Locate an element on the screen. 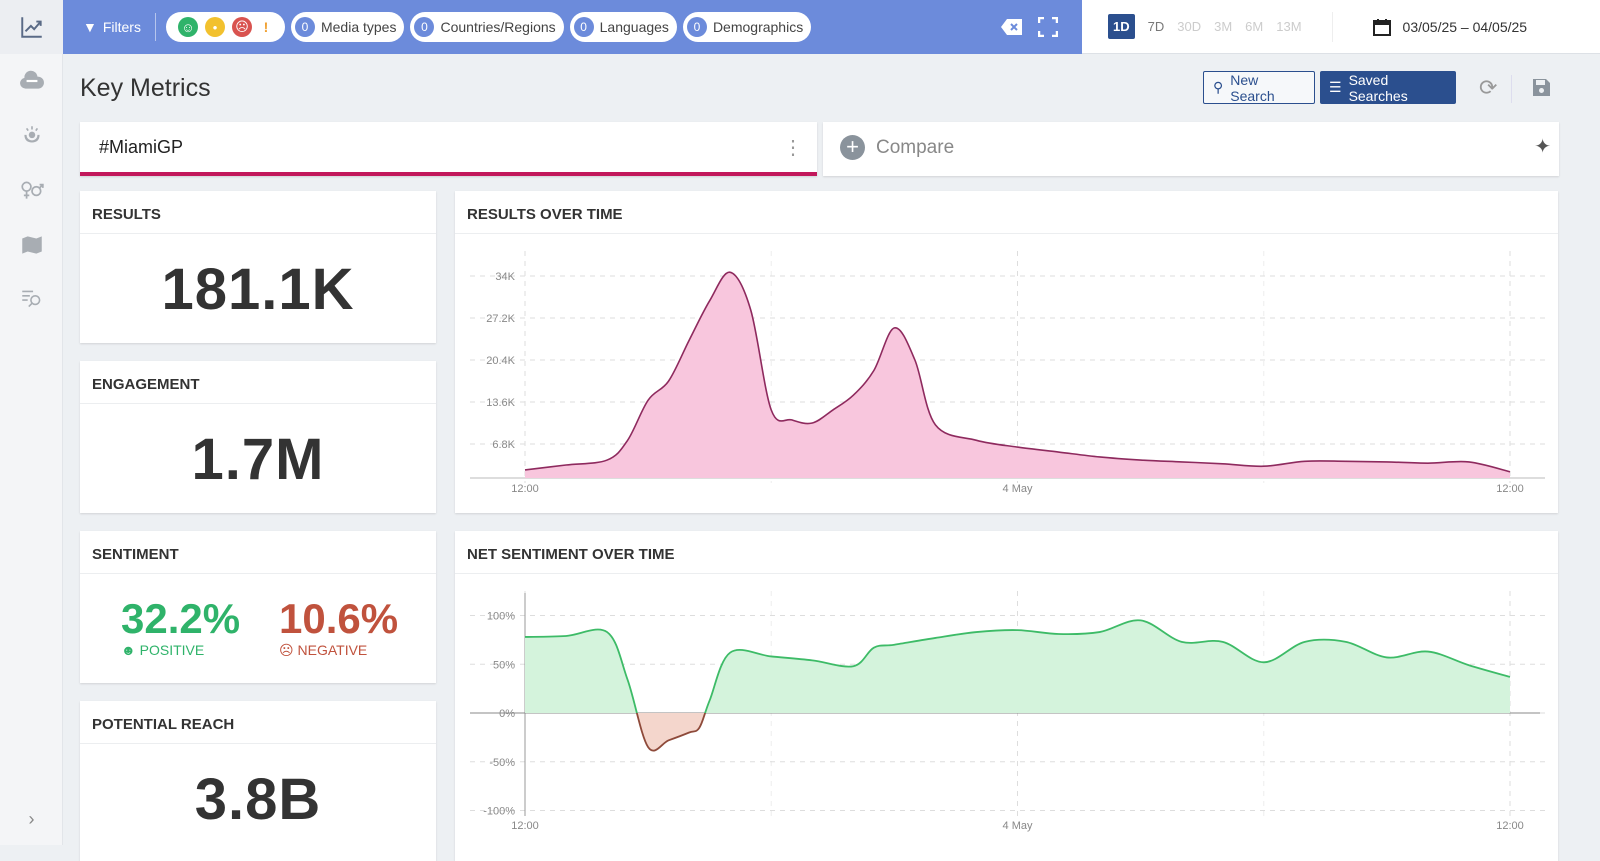 The width and height of the screenshot is (1600, 861). positive-face-icon: ☻ is located at coordinates (128, 650).